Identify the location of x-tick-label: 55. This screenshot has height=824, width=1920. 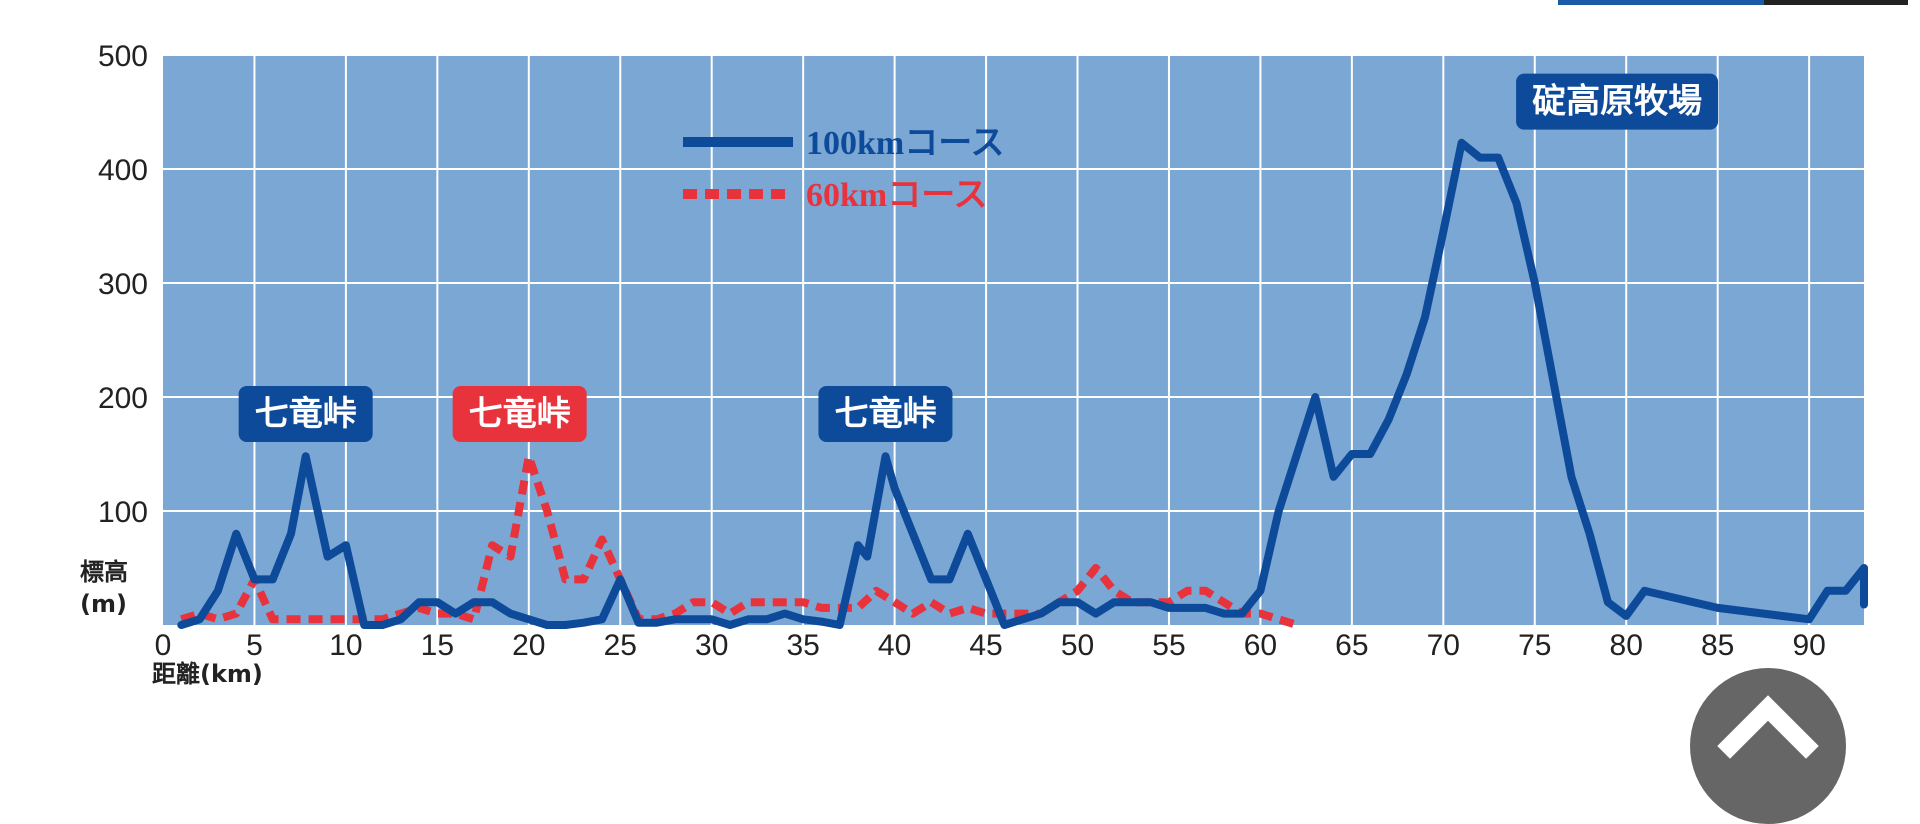
(1168, 645).